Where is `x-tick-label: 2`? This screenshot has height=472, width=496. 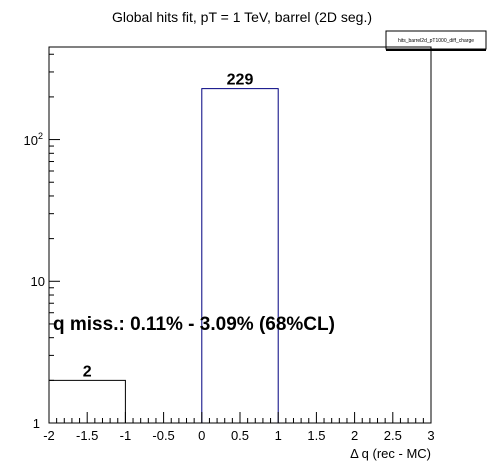 x-tick-label: 2 is located at coordinates (354, 435).